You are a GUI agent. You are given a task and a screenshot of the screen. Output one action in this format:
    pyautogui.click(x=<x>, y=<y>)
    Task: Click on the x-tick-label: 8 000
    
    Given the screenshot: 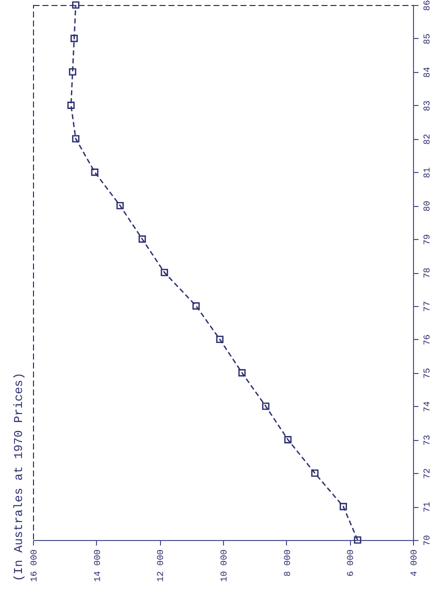 What is the action you would take?
    pyautogui.click(x=287, y=563)
    